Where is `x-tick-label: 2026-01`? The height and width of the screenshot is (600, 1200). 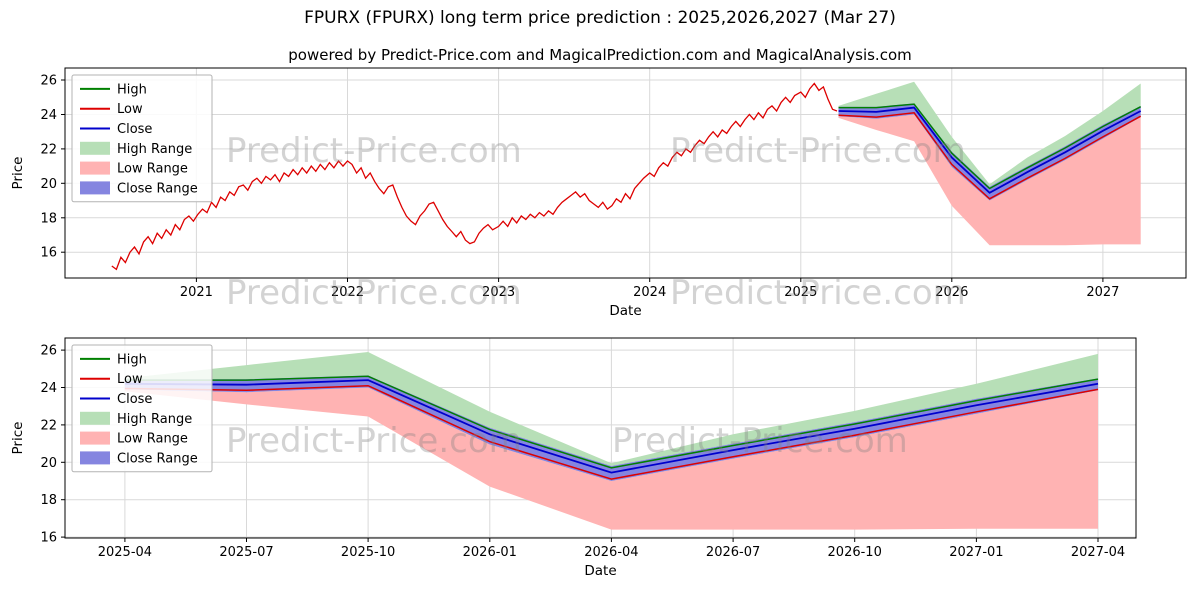
x-tick-label: 2026-01 is located at coordinates (490, 552).